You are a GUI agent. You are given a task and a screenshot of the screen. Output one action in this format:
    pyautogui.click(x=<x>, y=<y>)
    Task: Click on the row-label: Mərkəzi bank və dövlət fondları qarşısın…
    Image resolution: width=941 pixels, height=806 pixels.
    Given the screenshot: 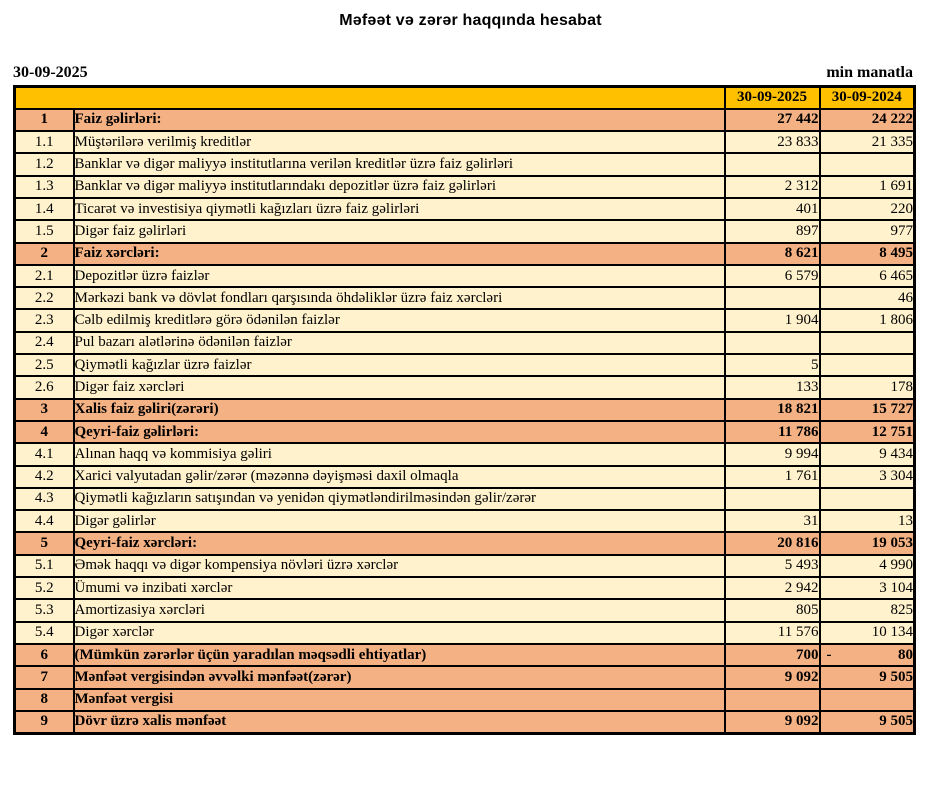 What is the action you would take?
    pyautogui.click(x=399, y=298)
    